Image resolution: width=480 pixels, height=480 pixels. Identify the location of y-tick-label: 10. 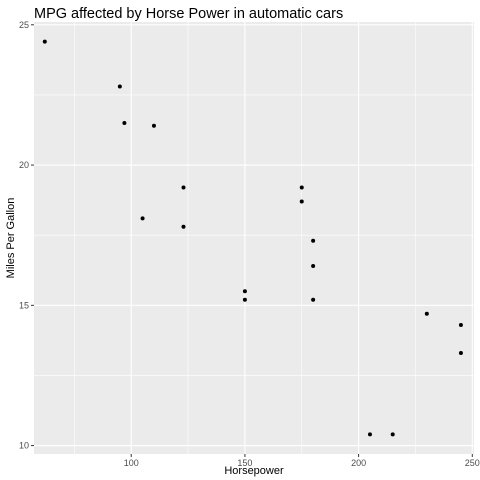
(24, 446).